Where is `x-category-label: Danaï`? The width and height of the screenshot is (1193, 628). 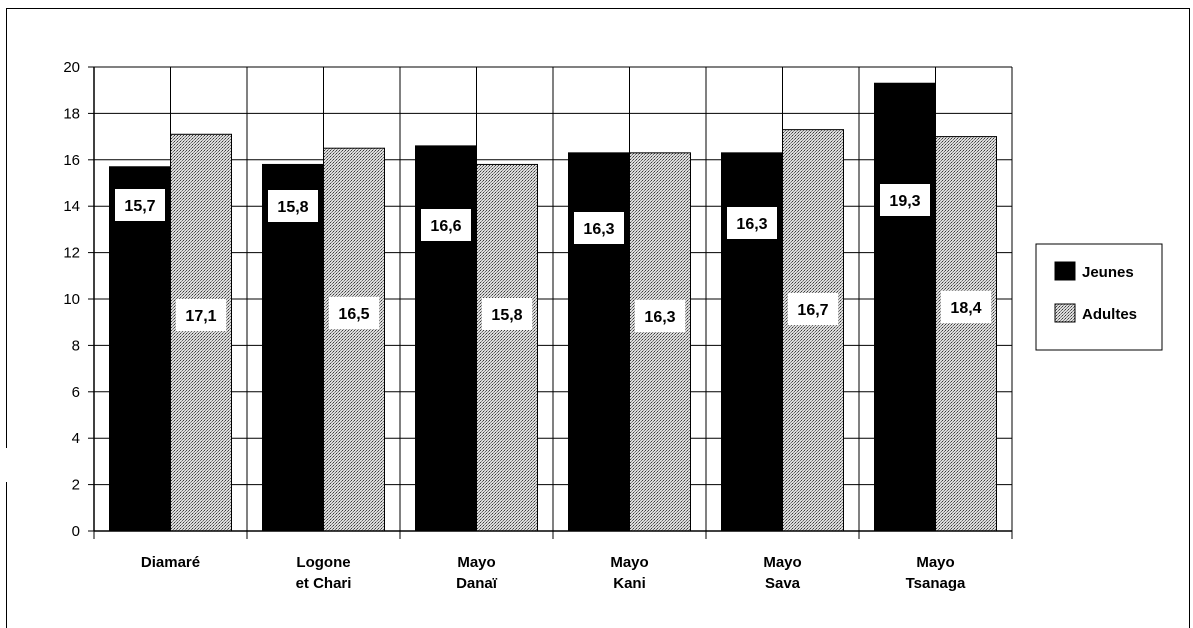 x-category-label: Danaï is located at coordinates (477, 583).